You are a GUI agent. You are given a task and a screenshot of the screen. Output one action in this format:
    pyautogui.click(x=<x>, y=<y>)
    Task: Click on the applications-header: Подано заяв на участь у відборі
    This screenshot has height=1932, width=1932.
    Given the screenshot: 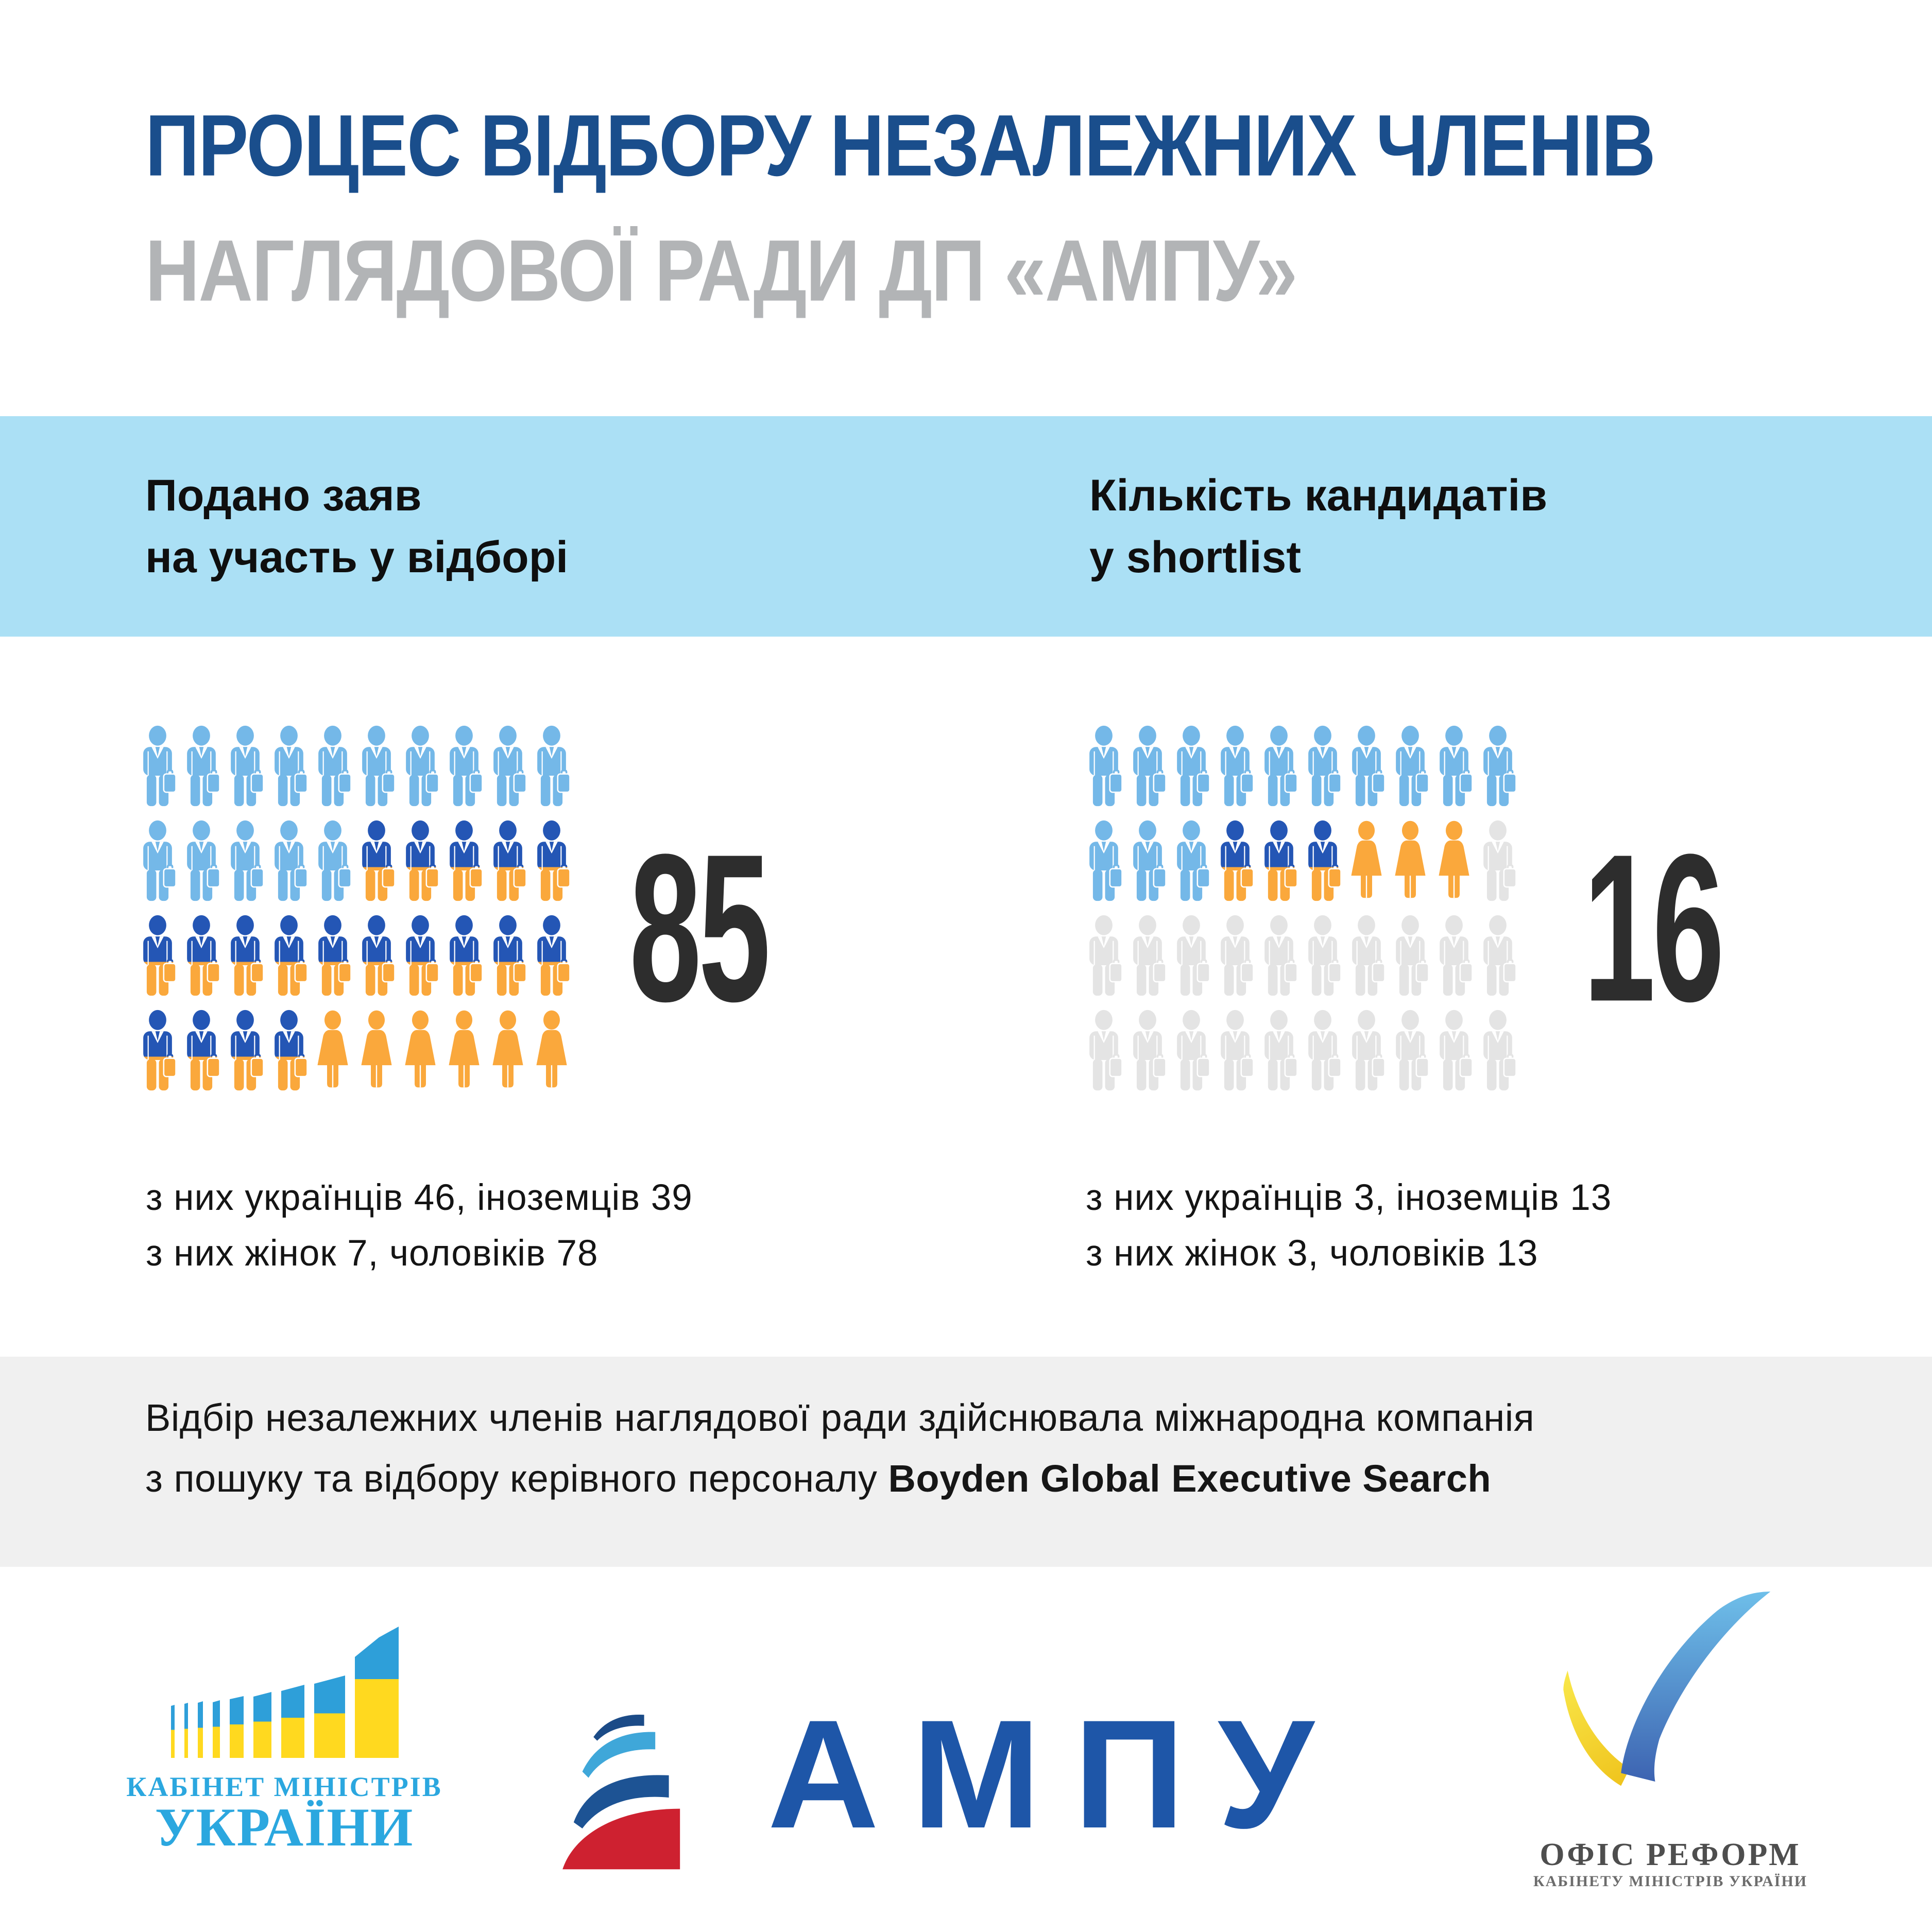 What is the action you would take?
    pyautogui.click(x=356, y=526)
    